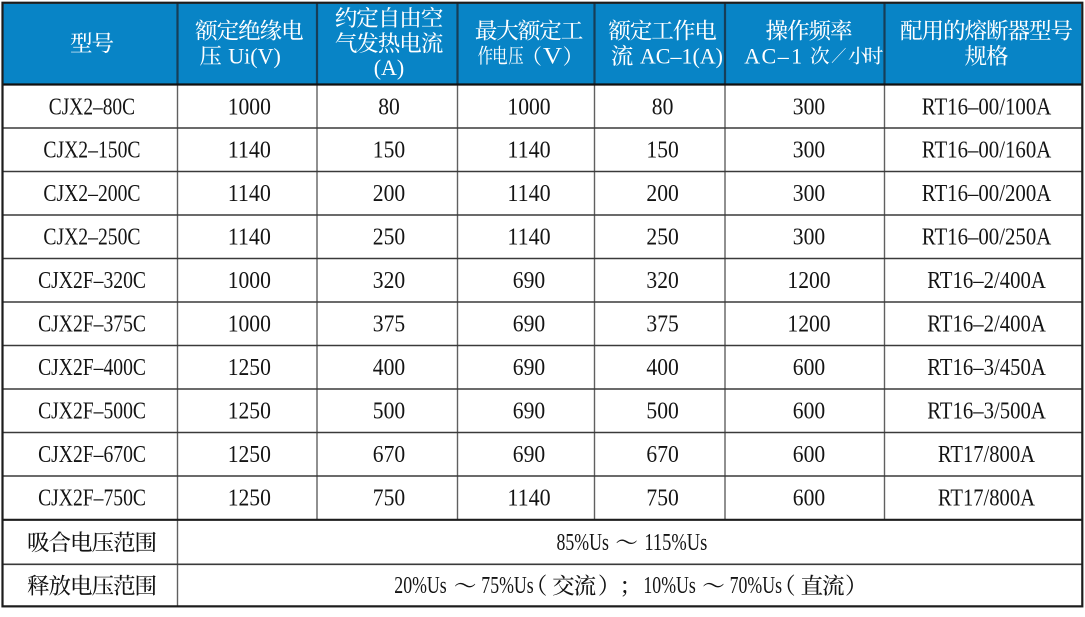 The width and height of the screenshot is (1085, 617). What do you see at coordinates (92, 498) in the screenshot?
I see `svg-text: CJX2F–750C` at bounding box center [92, 498].